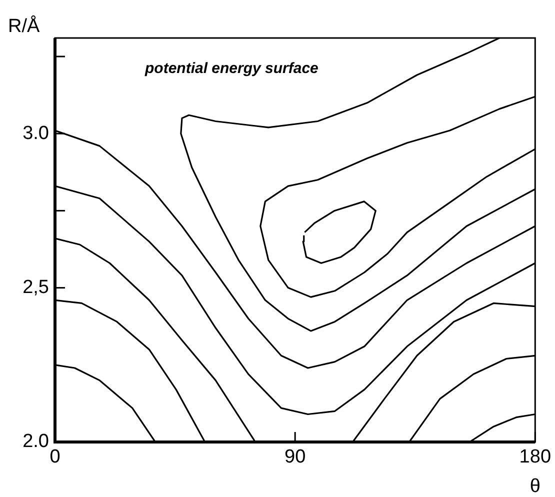 The width and height of the screenshot is (555, 497). What do you see at coordinates (535, 457) in the screenshot?
I see `x-tick-label: 180` at bounding box center [535, 457].